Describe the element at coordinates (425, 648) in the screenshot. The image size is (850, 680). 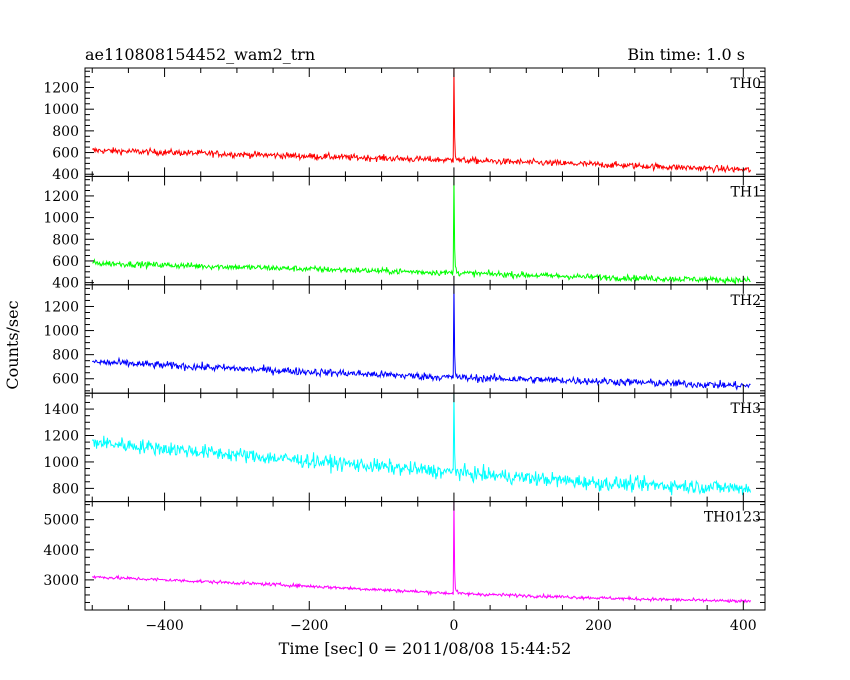
I see `x-axis-label: Time [sec] 0 = 2011/08/08 15:44:52` at that location.